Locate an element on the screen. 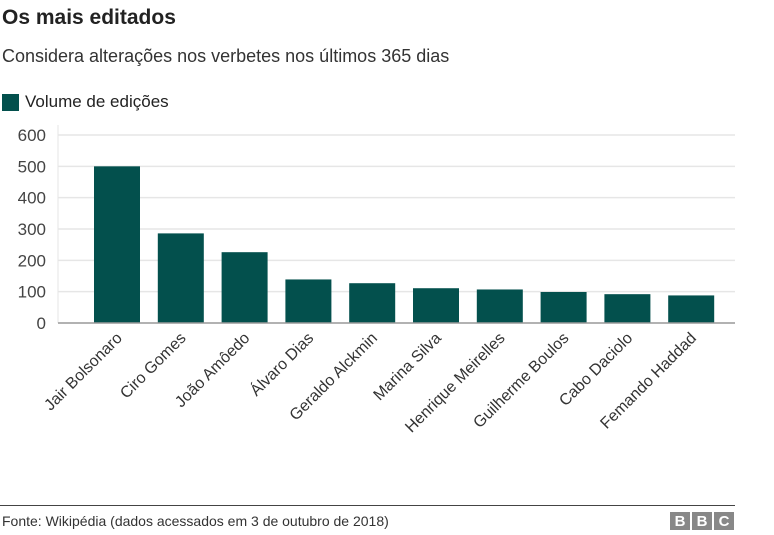 This screenshot has width=774, height=535. x-tick-label: Jair Bolsonaro is located at coordinates (83, 372).